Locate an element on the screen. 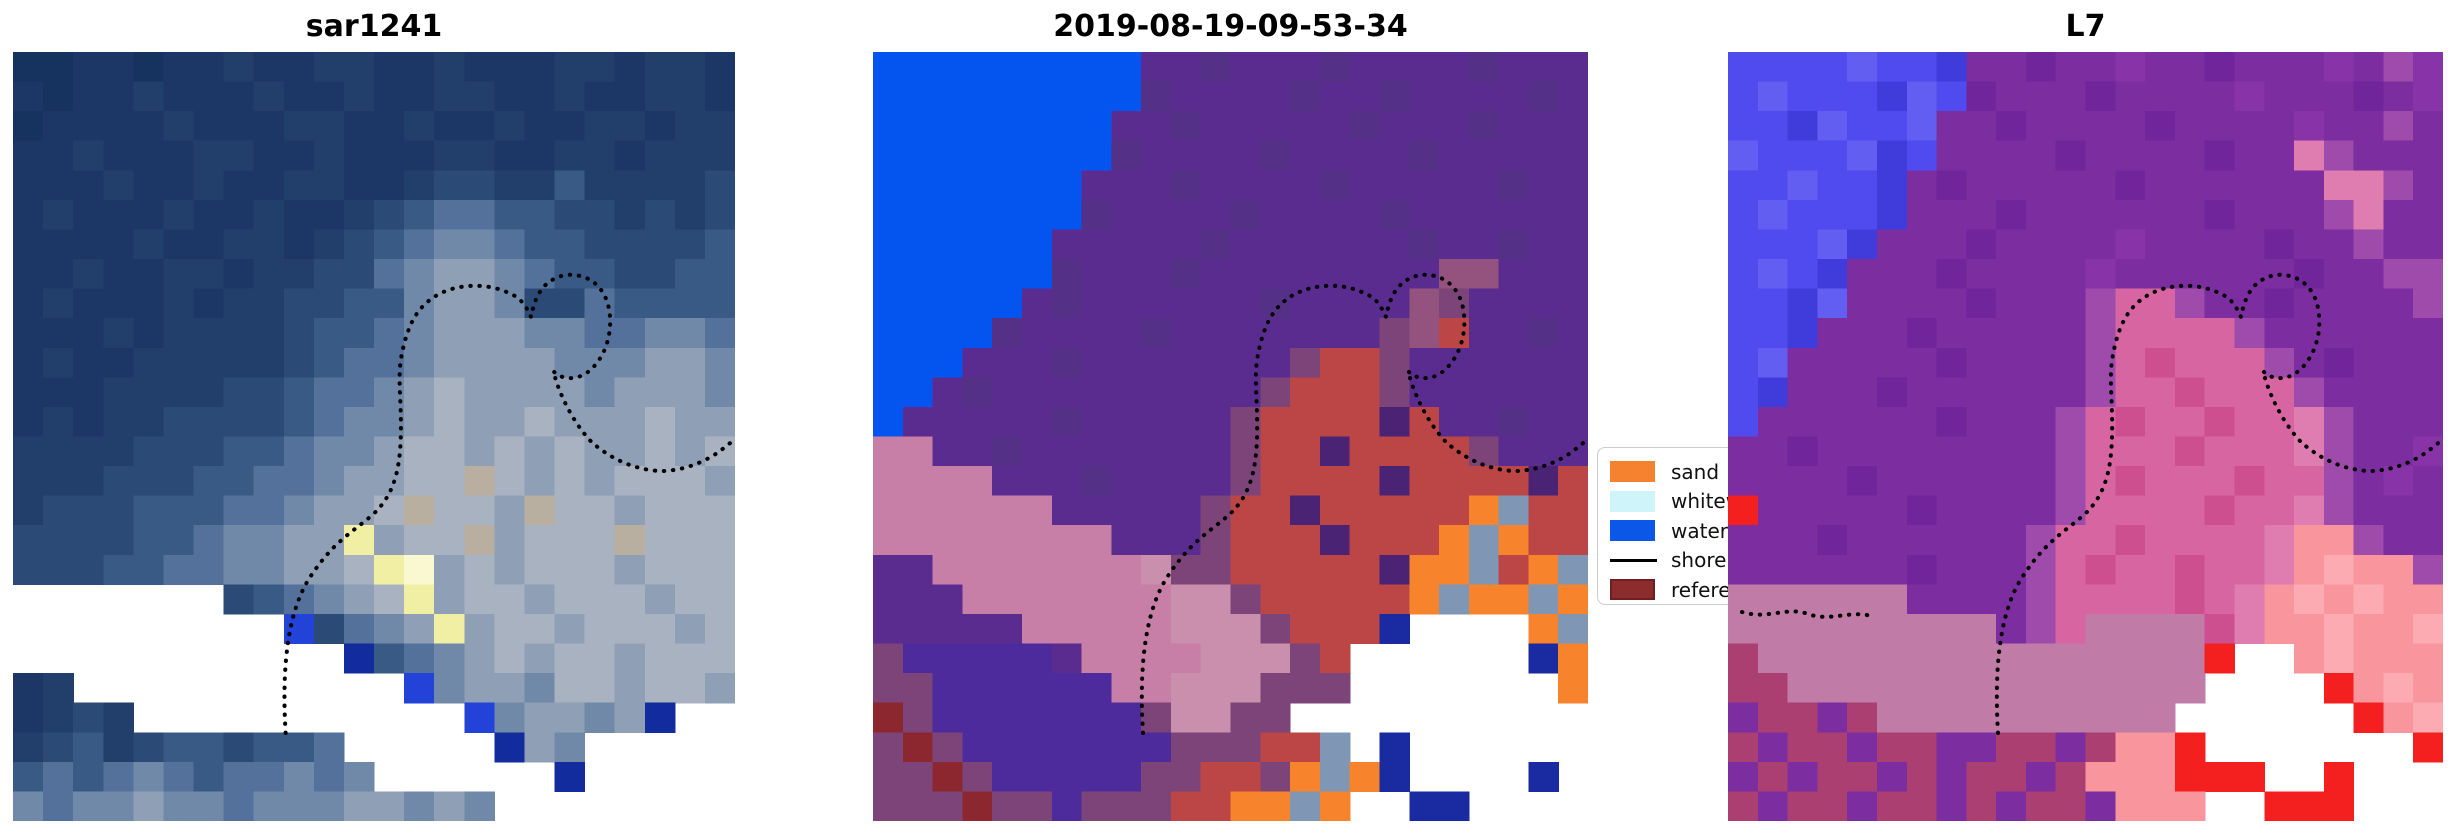 This screenshot has width=2460, height=837. legend-label-water: water is located at coordinates (1699, 530).